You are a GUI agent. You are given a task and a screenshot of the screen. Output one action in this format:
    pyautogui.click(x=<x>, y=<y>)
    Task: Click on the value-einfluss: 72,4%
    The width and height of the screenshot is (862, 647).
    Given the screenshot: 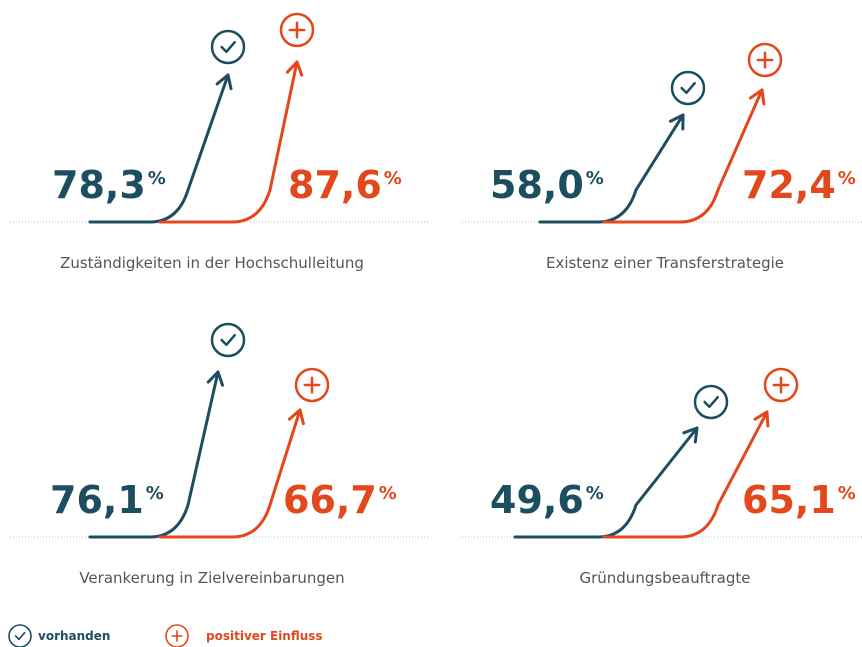 What is the action you would take?
    pyautogui.click(x=799, y=185)
    